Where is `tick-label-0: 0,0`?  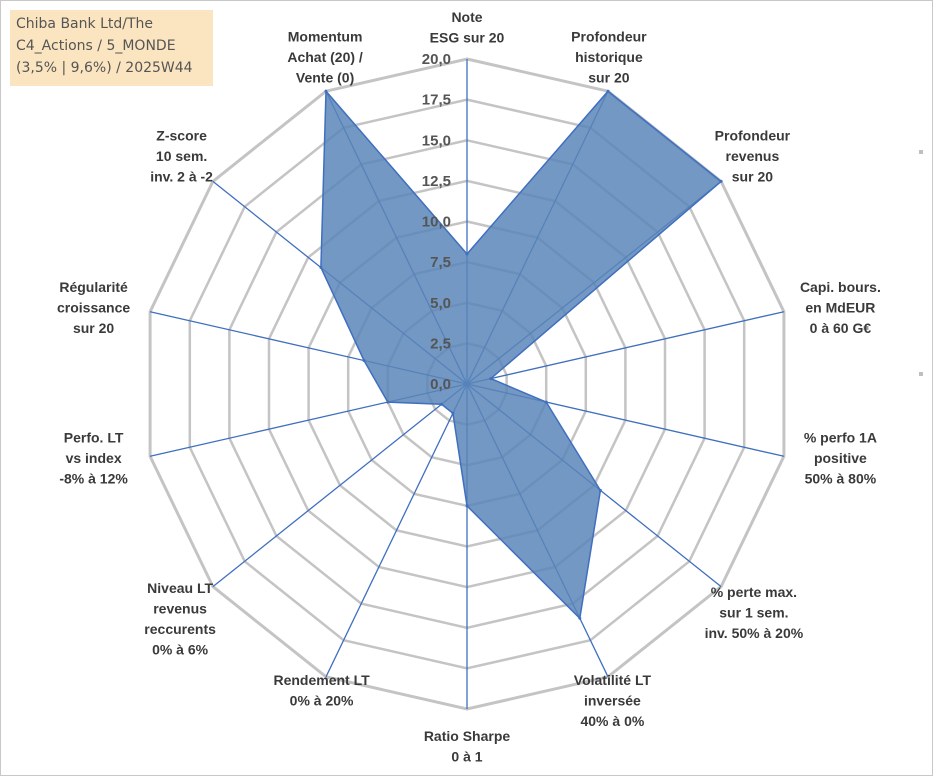 tick-label-0: 0,0 is located at coordinates (440, 384).